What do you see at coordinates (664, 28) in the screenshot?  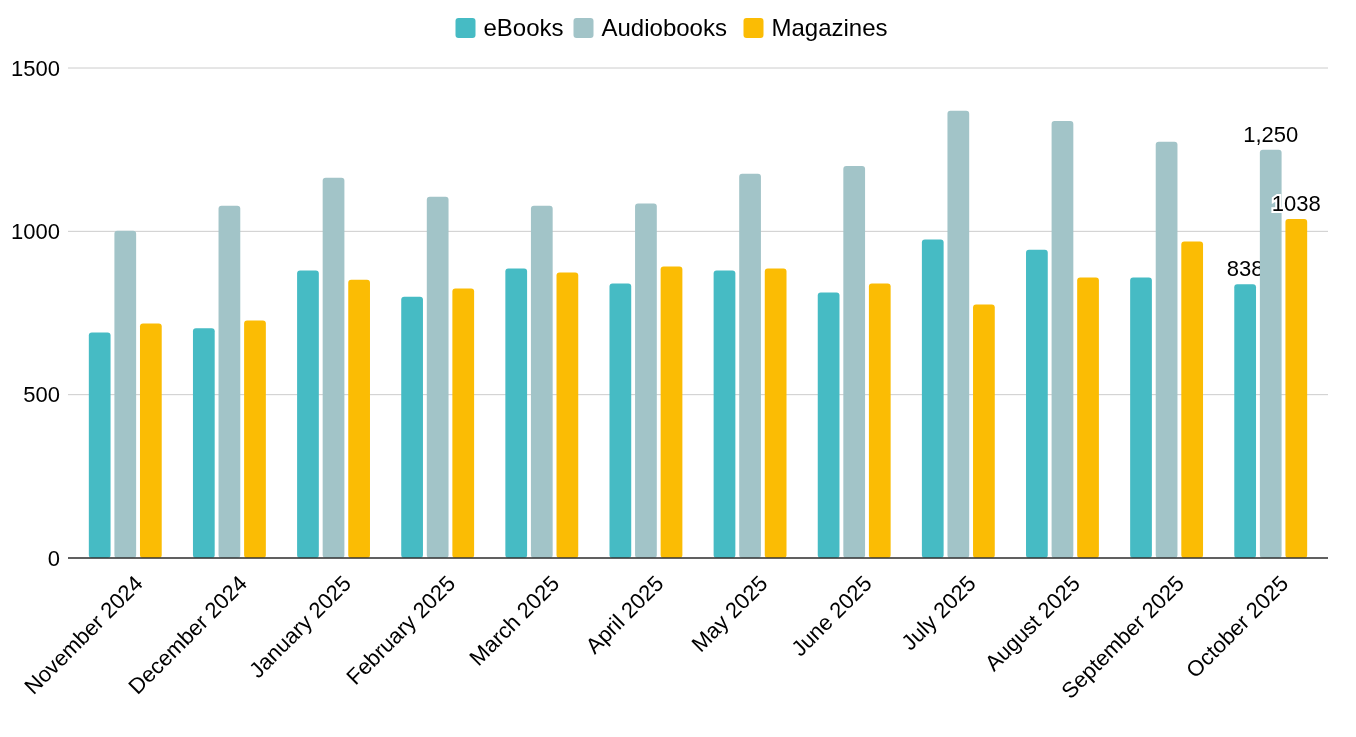 I see `legend-label: Audiobooks` at bounding box center [664, 28].